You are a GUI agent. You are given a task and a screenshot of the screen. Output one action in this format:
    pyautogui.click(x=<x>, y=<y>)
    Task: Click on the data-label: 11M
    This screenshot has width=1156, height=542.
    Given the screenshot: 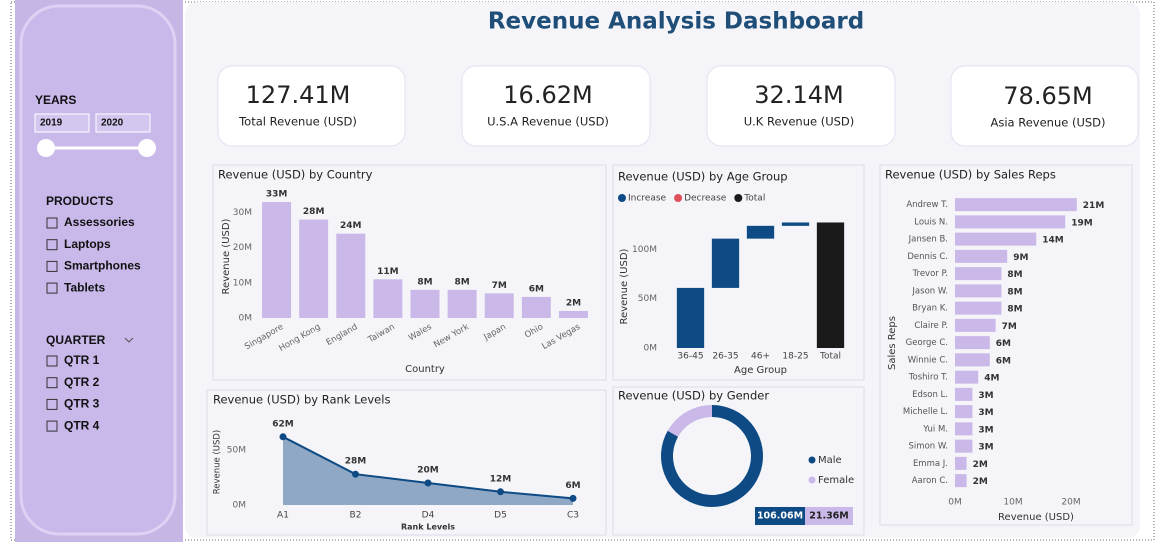 What is the action you would take?
    pyautogui.click(x=388, y=272)
    